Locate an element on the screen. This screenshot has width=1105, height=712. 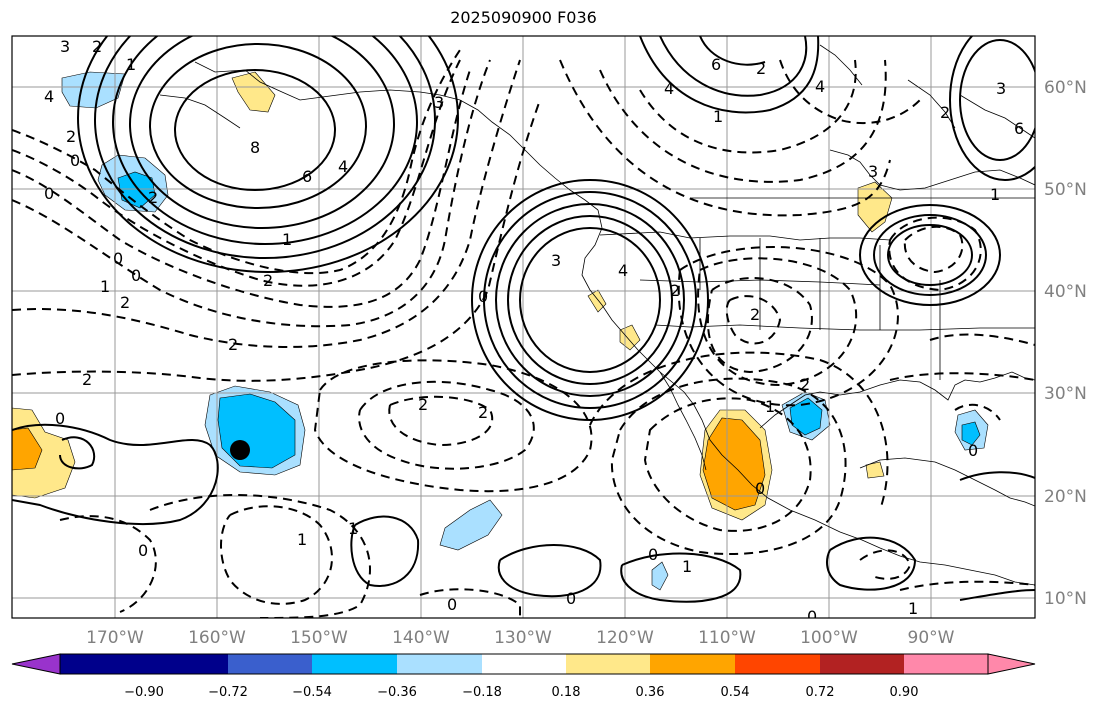
lon-tick-label: 130°W is located at coordinates (523, 638).